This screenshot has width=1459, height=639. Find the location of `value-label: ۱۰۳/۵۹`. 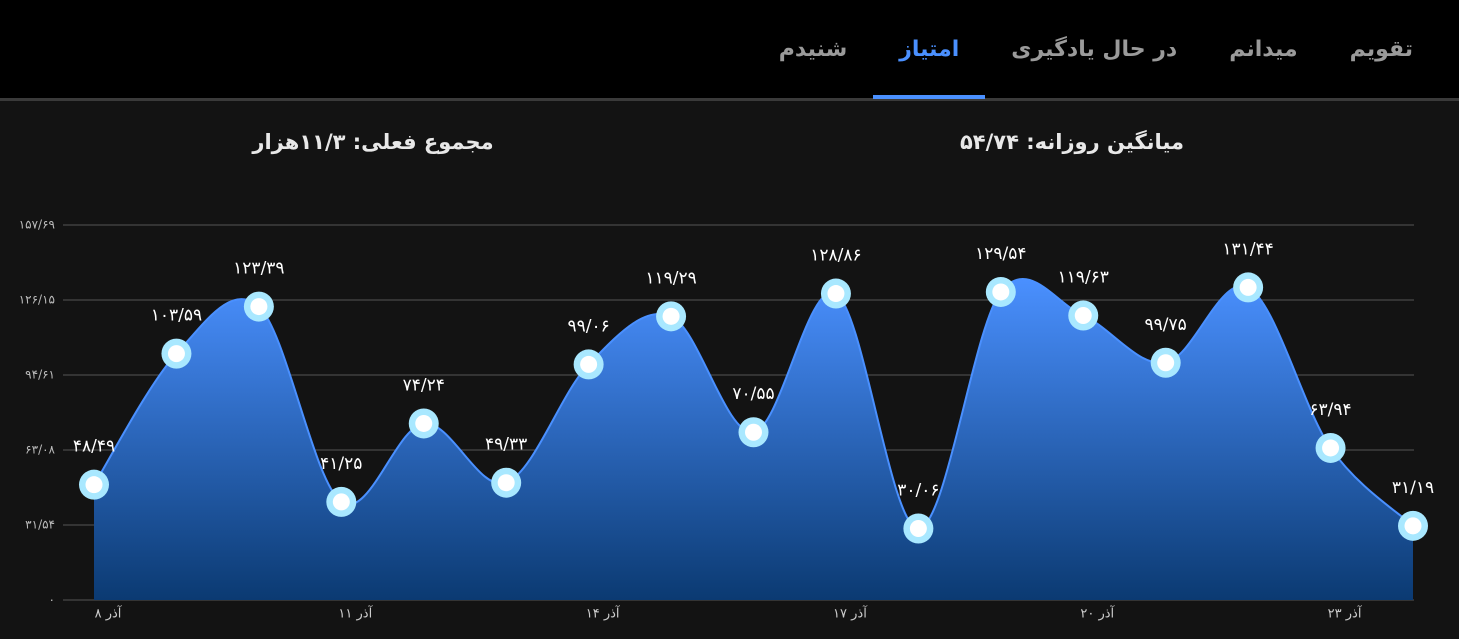

value-label: ۱۰۳/۵۹ is located at coordinates (176, 316).